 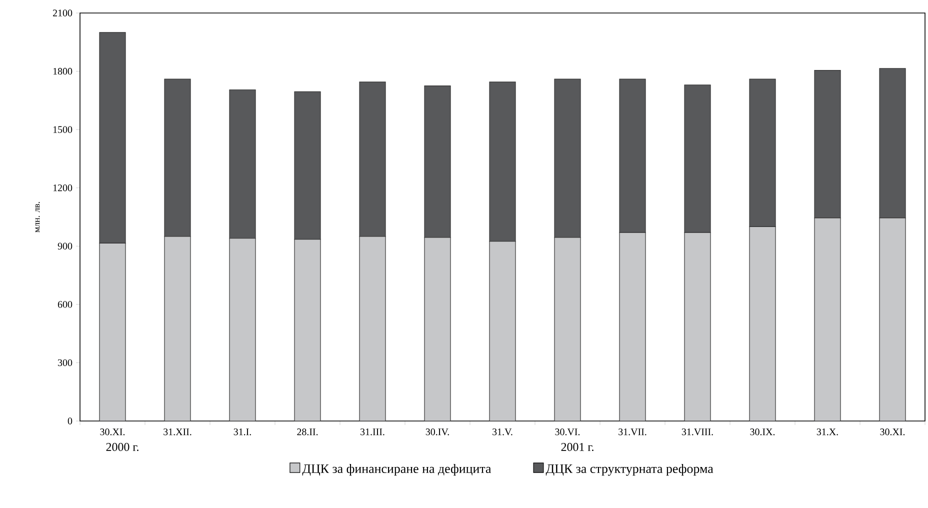 I want to click on x-tick-label: 31.III., so click(x=372, y=432).